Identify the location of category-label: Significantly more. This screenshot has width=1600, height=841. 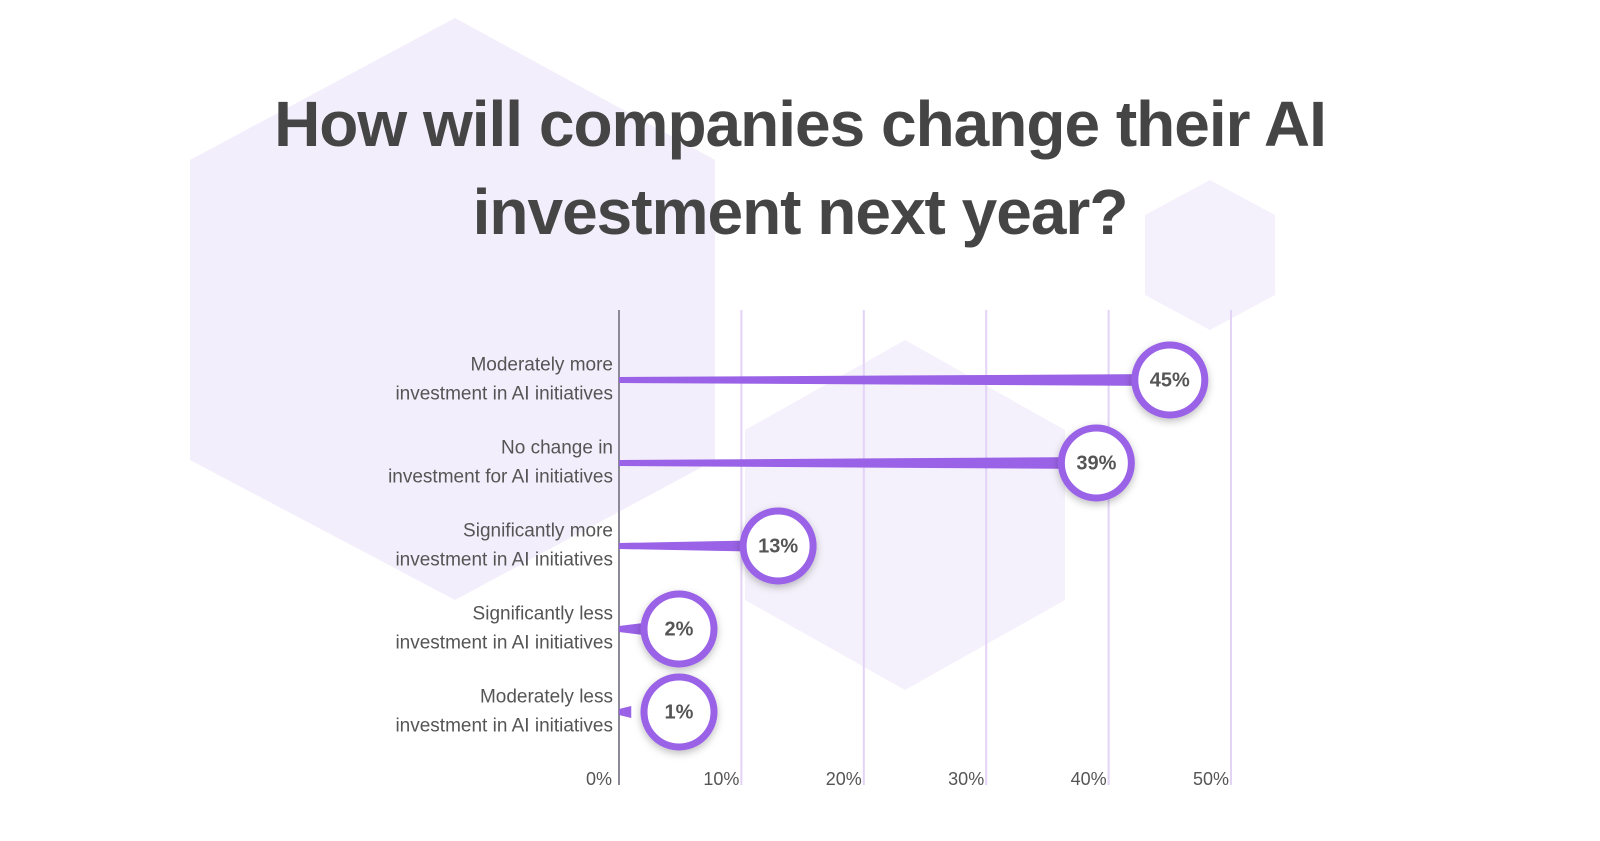
(538, 531).